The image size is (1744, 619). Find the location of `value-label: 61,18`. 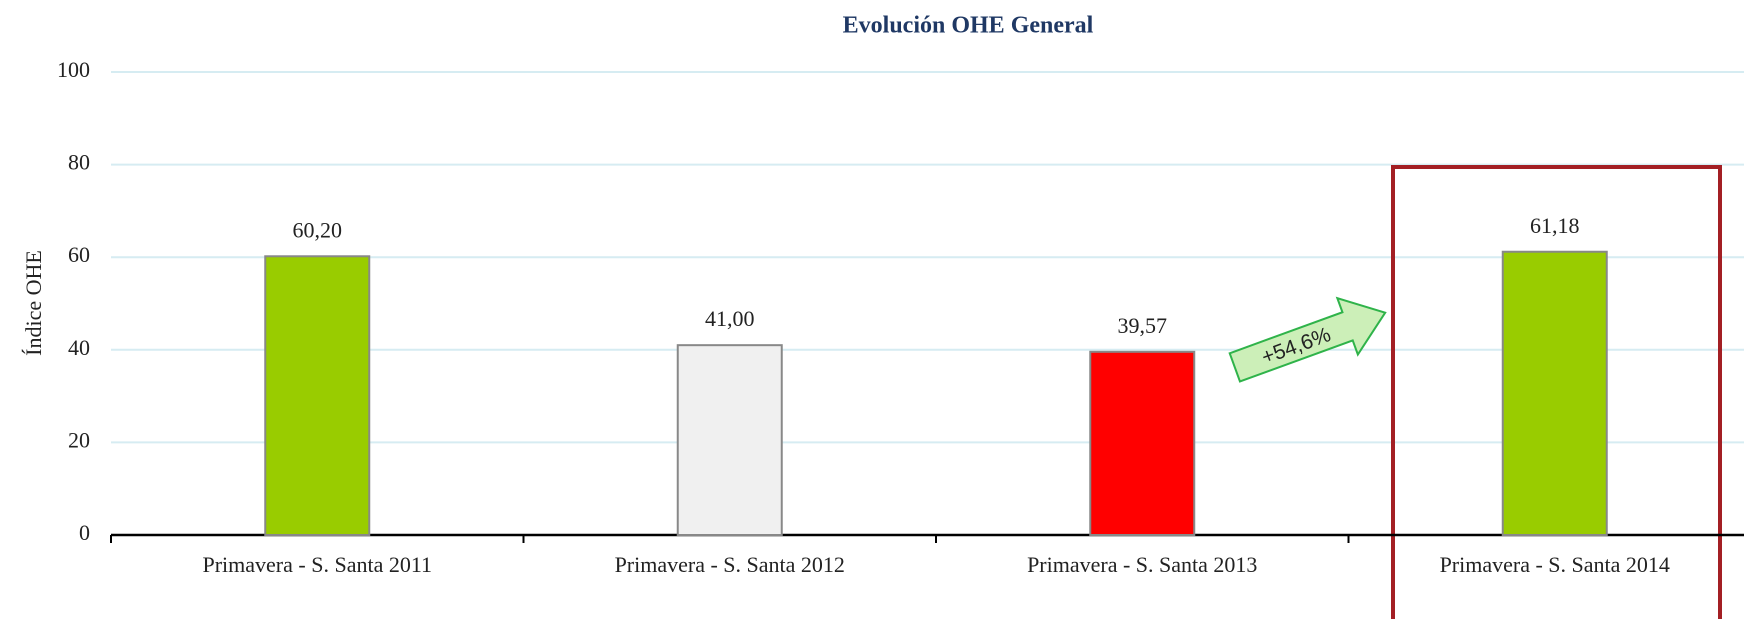

value-label: 61,18 is located at coordinates (1555, 225).